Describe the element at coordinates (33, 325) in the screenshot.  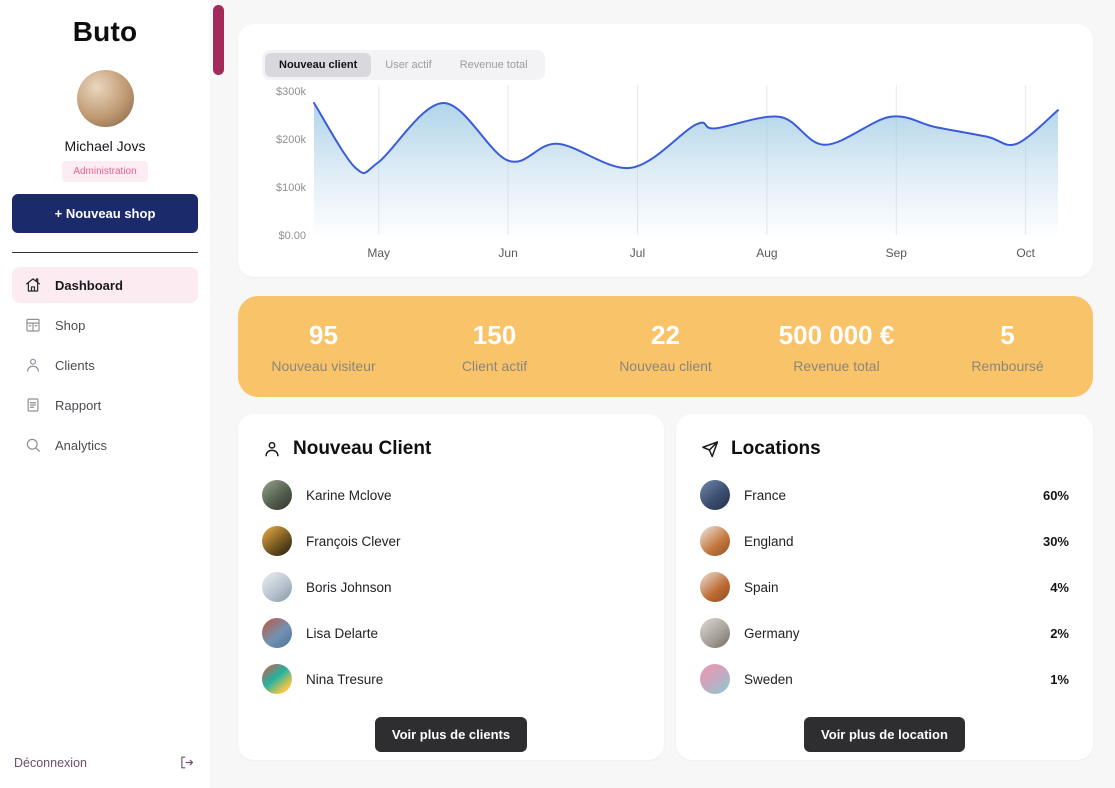
I see `shop-icon` at that location.